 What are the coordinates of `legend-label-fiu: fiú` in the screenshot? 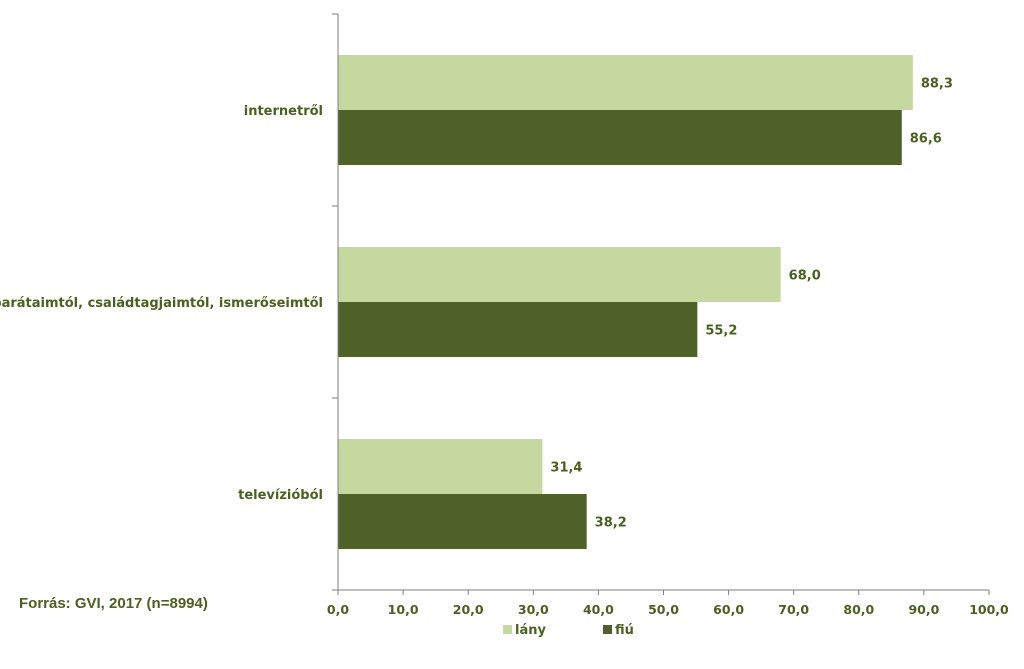 It's located at (624, 630).